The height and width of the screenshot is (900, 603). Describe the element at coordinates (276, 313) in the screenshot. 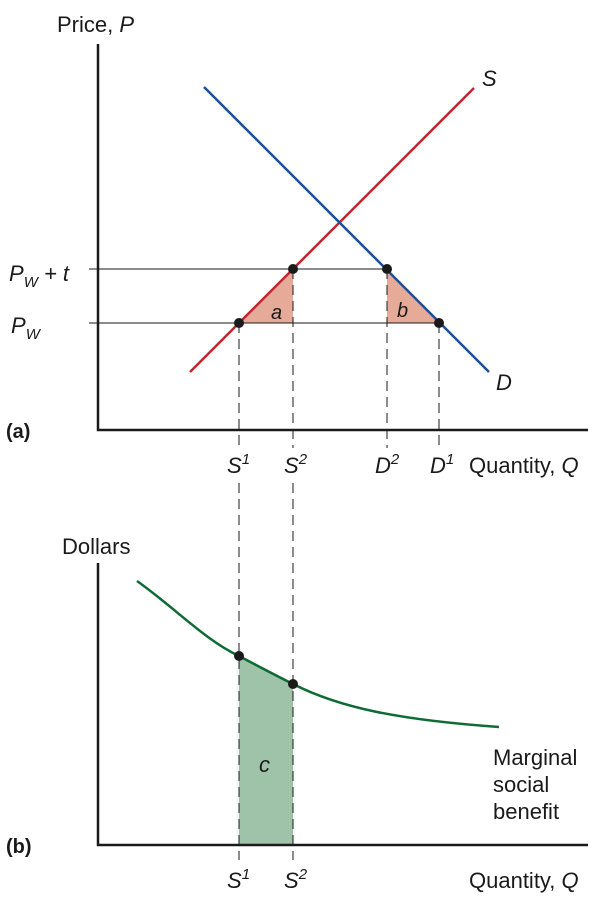

I see `area-a-label: a` at that location.